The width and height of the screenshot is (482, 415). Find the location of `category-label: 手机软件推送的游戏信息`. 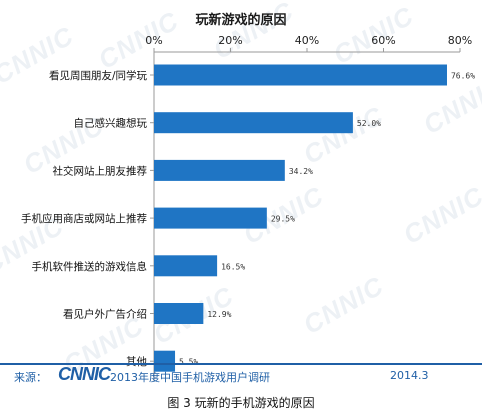

category-label: 手机软件推送的游戏信息 is located at coordinates (90, 266).